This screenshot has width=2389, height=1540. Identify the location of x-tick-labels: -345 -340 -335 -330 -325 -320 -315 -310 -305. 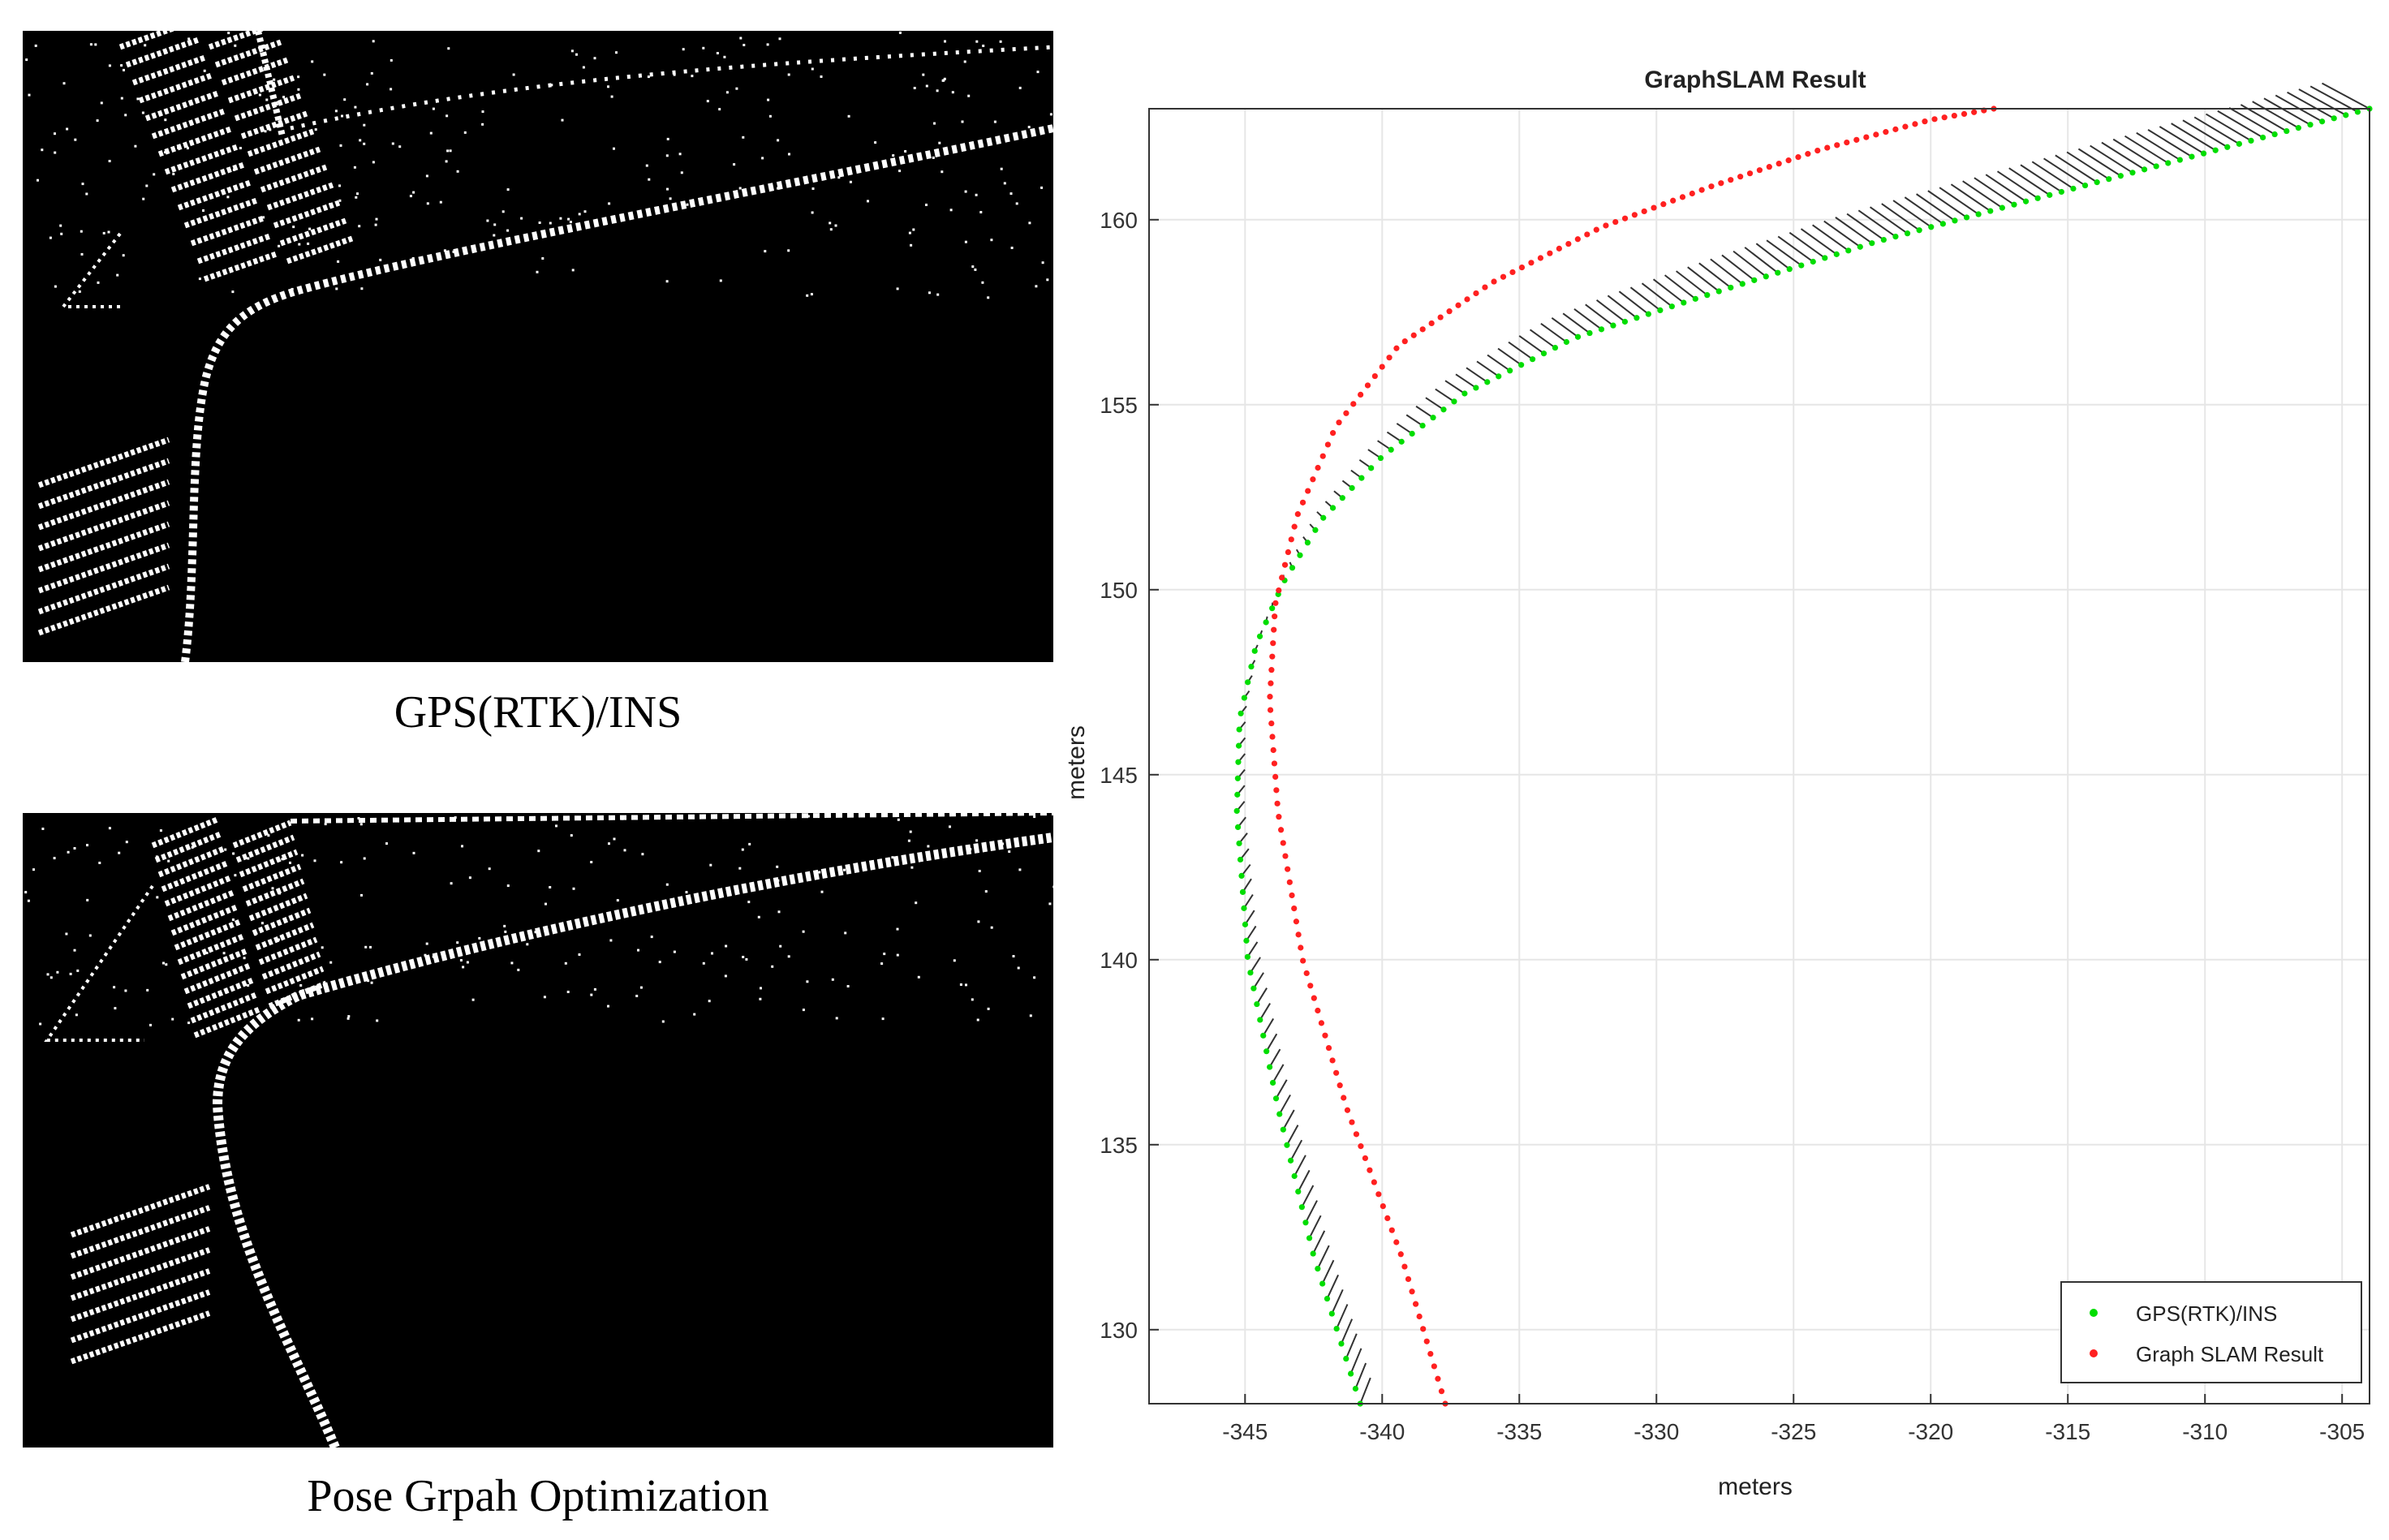
(1793, 1431).